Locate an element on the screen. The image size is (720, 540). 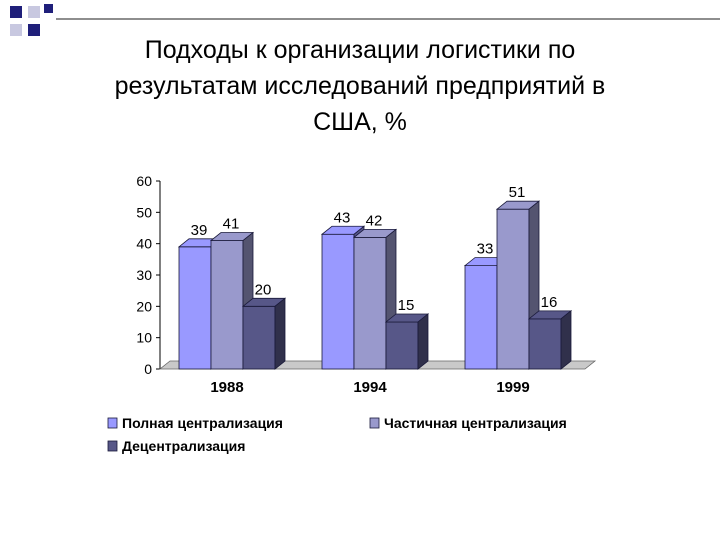
legend-label: Частичная централизация is located at coordinates (475, 423).